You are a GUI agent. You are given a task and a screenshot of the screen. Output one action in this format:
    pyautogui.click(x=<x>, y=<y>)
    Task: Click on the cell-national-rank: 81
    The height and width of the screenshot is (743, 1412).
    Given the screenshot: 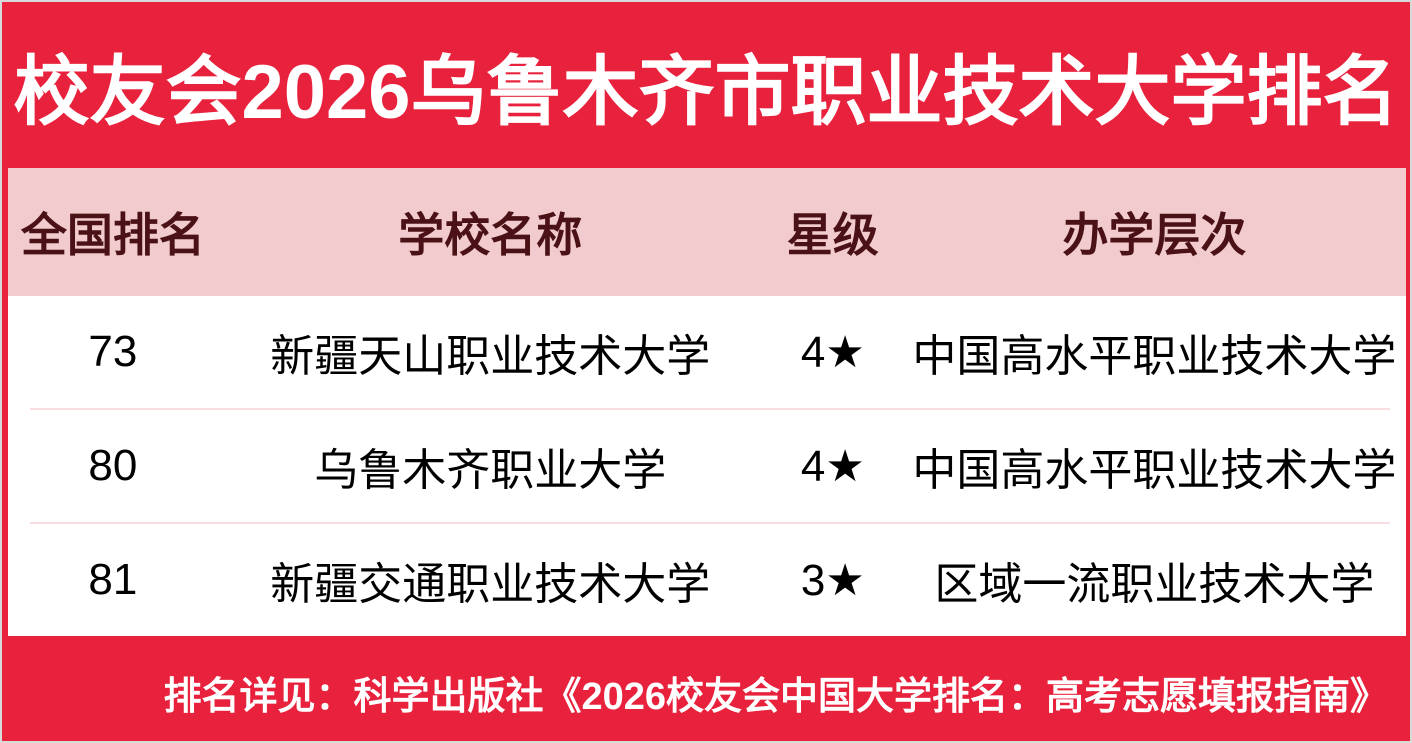 What is the action you would take?
    pyautogui.click(x=113, y=579)
    